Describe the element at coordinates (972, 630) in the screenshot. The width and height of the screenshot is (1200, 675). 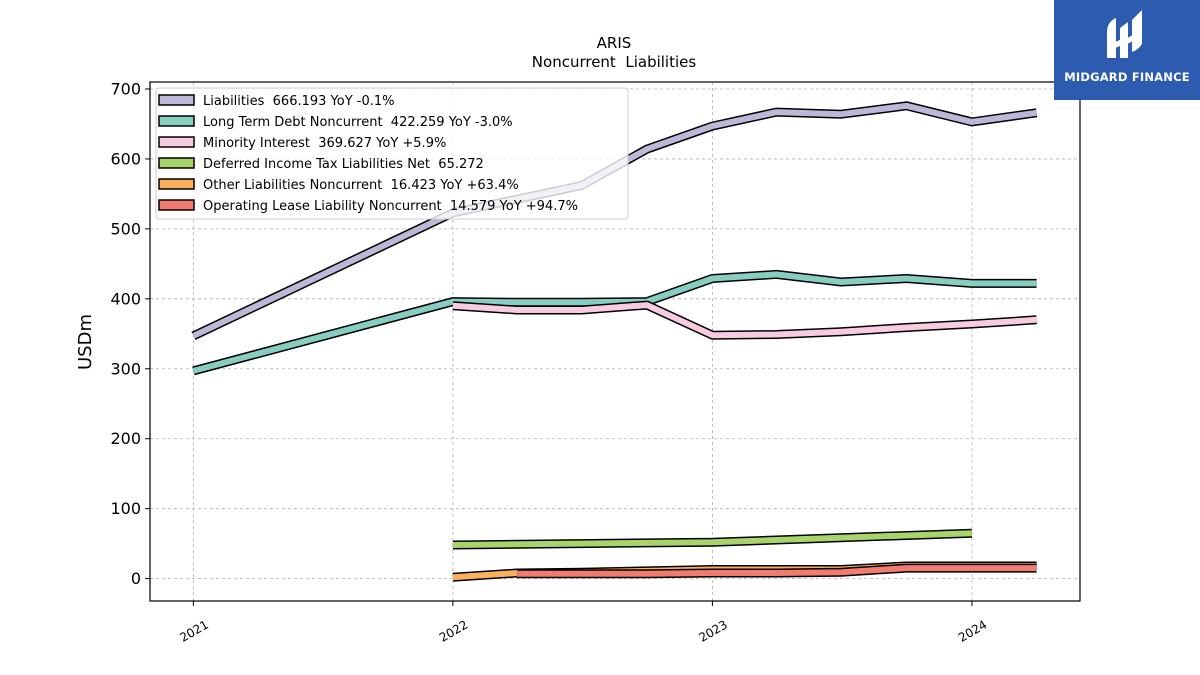
I see `x-tick-label: 2024` at that location.